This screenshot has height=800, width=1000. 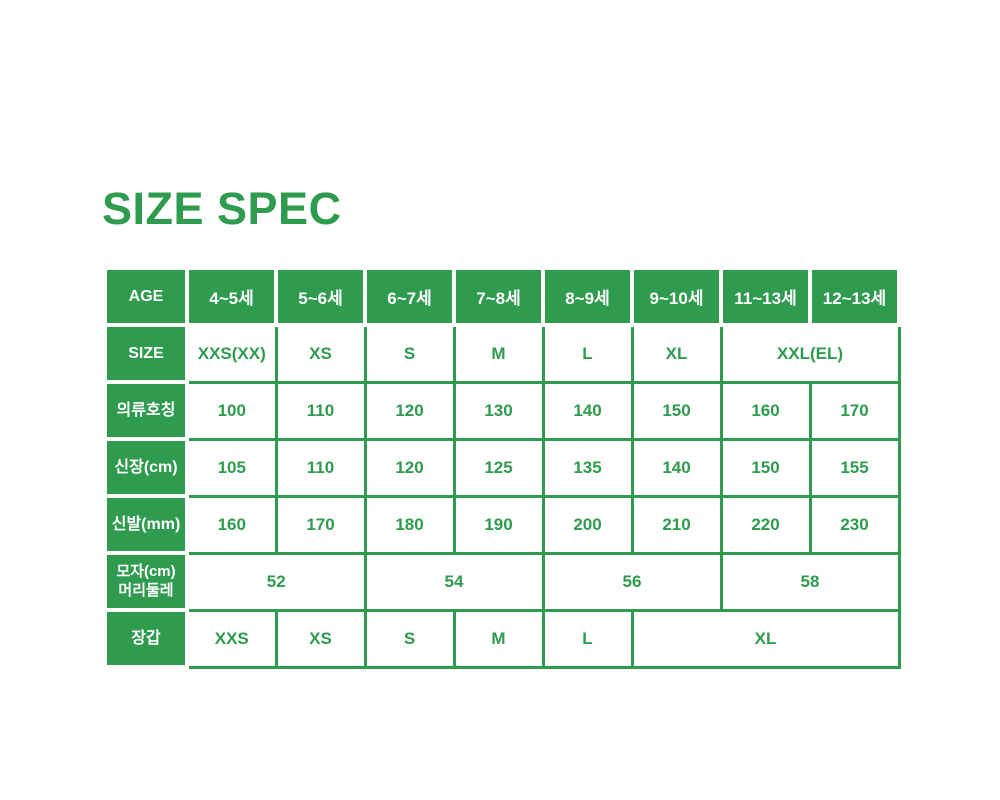 What do you see at coordinates (676, 524) in the screenshot?
I see `size-value-cell: 210` at bounding box center [676, 524].